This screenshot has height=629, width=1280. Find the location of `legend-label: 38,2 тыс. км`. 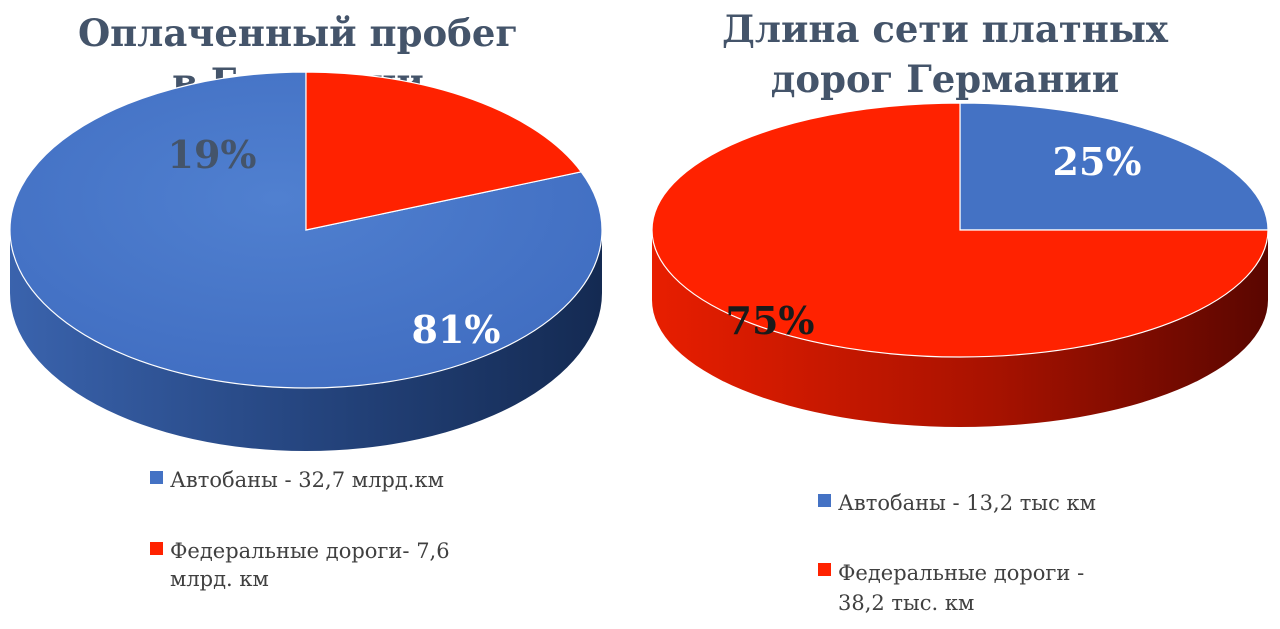

legend-label: 38,2 тыс. км is located at coordinates (906, 603).